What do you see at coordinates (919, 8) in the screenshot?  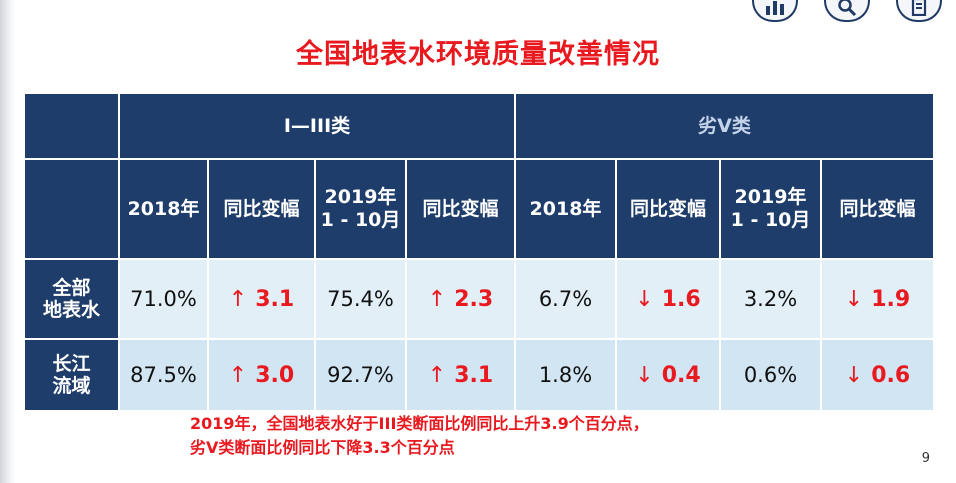 I see `document-icon` at bounding box center [919, 8].